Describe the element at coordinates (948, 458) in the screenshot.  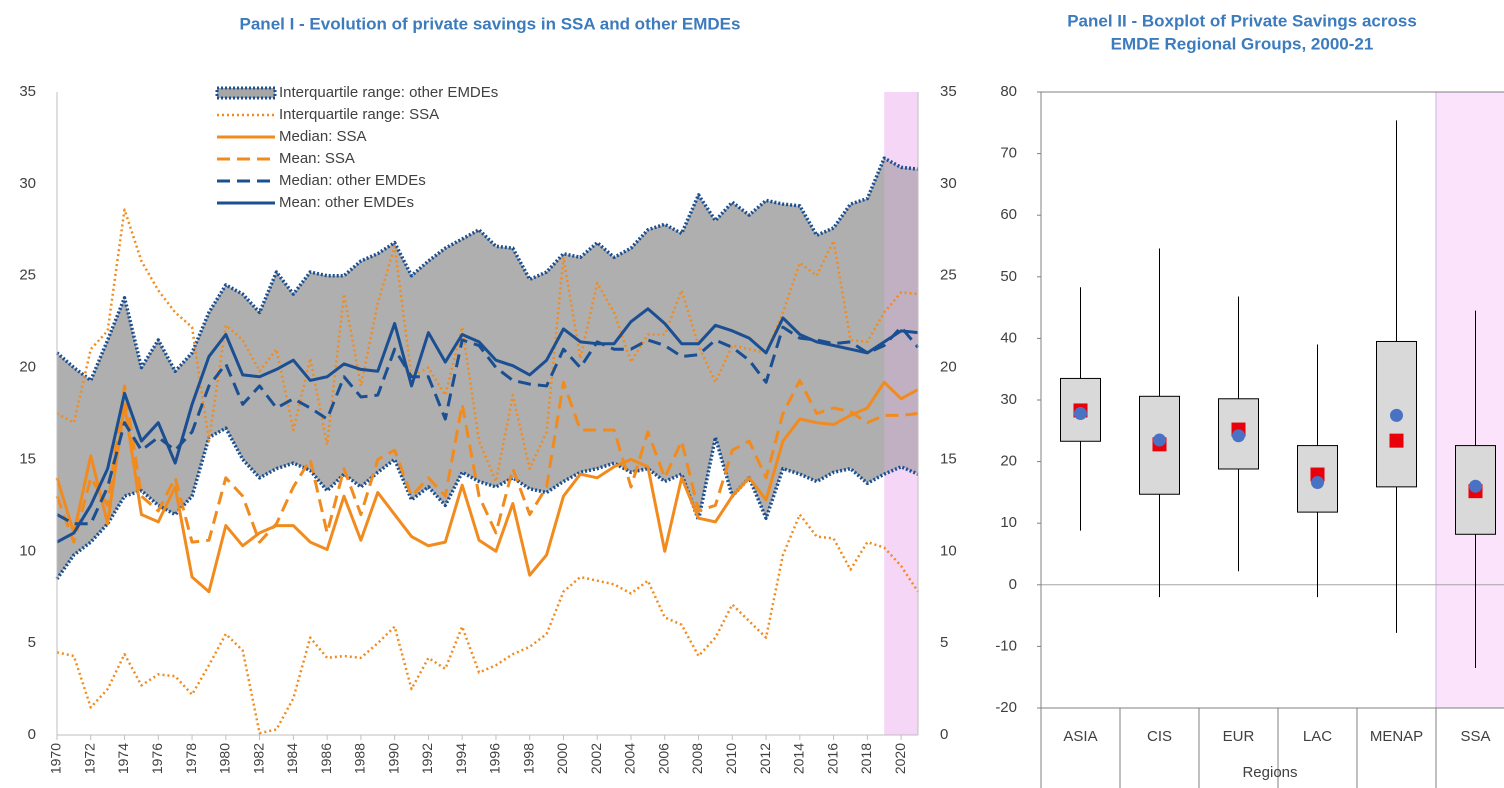
I see `y2-tick-label: 15` at that location.